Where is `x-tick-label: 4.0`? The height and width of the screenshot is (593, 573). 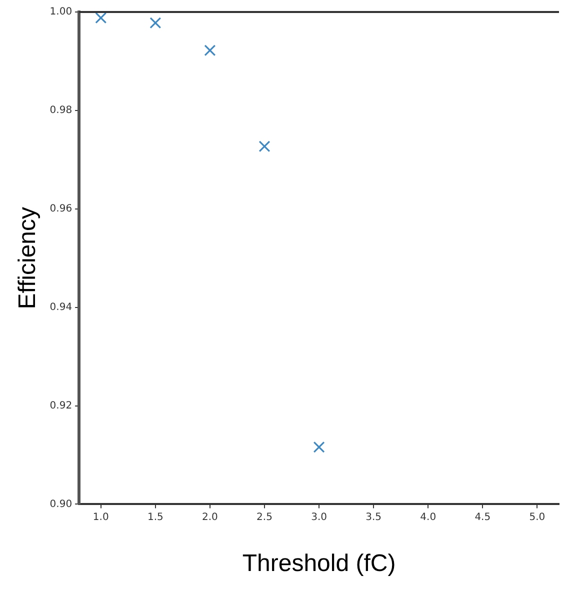
x-tick-label: 4.0 is located at coordinates (428, 517).